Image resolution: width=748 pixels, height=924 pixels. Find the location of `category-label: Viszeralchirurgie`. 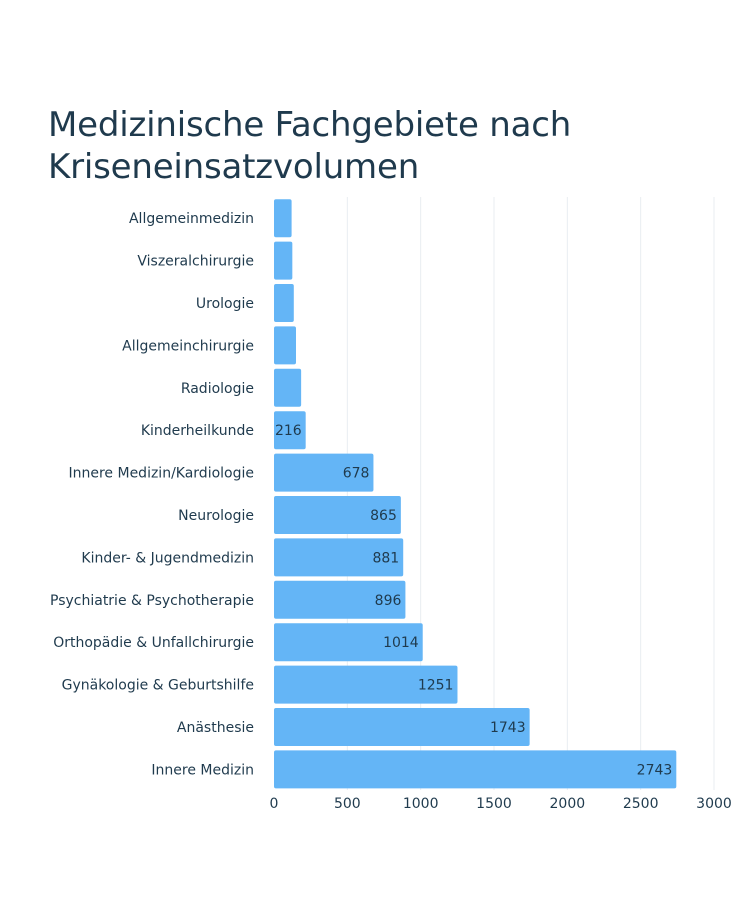

category-label: Viszeralchirurgie is located at coordinates (195, 262).